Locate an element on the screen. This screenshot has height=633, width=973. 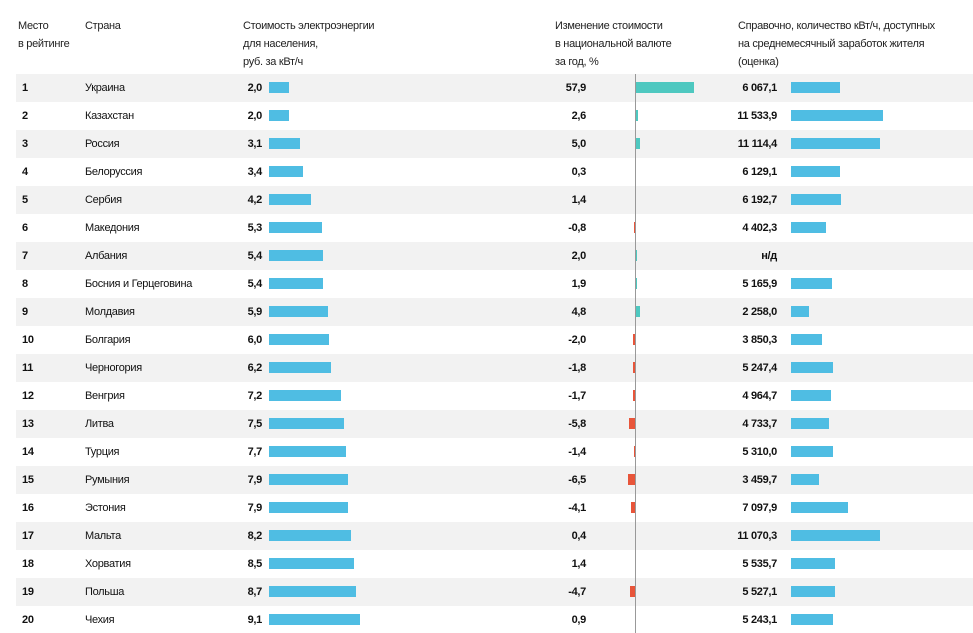
country-cell: Венгрия is located at coordinates (105, 396).